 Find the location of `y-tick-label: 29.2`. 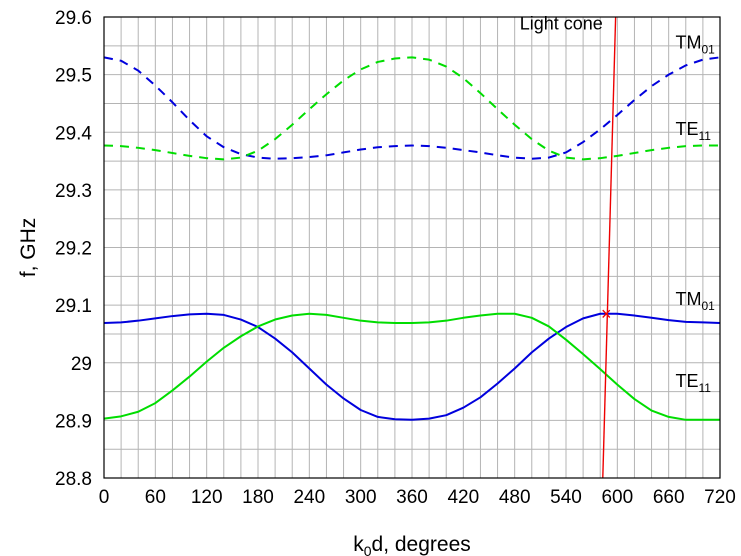

y-tick-label: 29.2 is located at coordinates (73, 249).